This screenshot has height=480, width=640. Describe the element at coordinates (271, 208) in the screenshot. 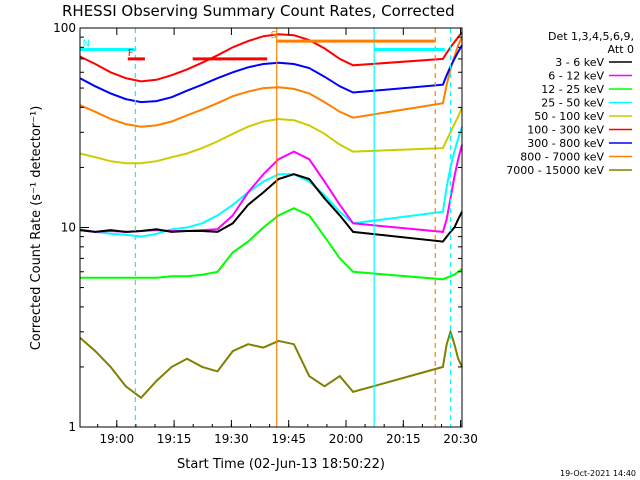

I see `series-line-3-6-kev` at that location.